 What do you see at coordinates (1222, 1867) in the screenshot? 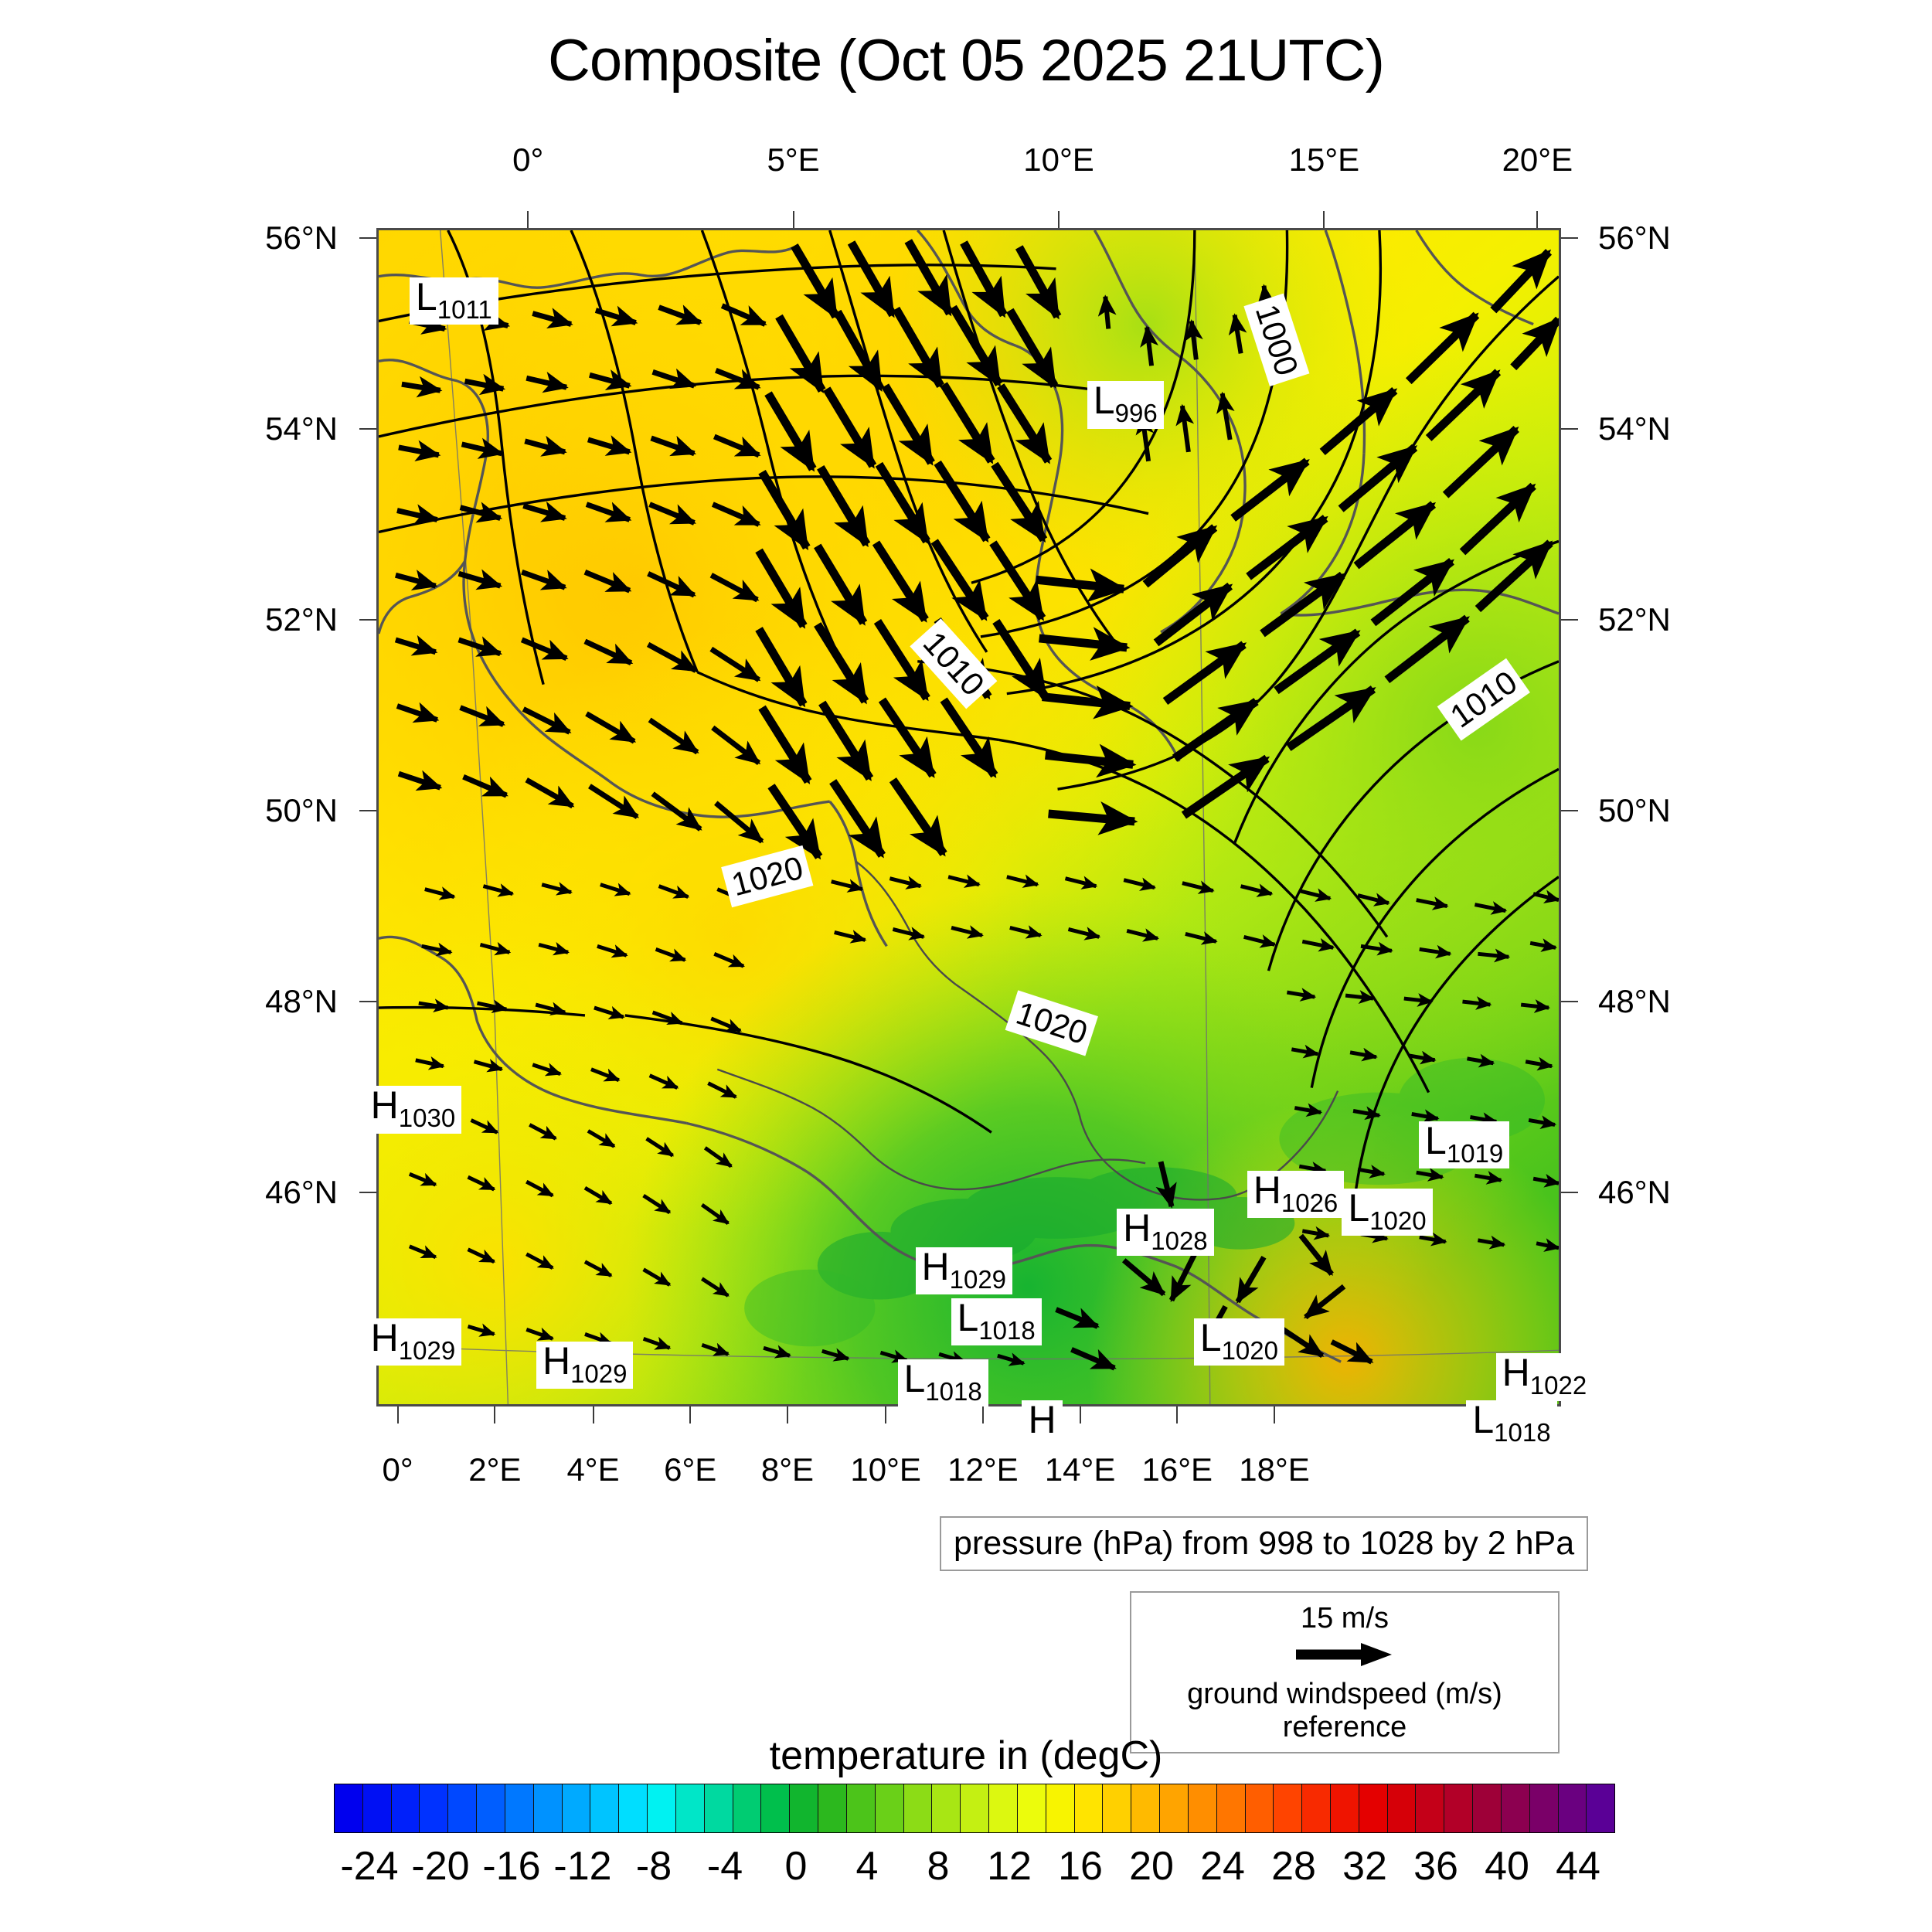
I see `colorbar-tick-label: 24` at bounding box center [1222, 1867].